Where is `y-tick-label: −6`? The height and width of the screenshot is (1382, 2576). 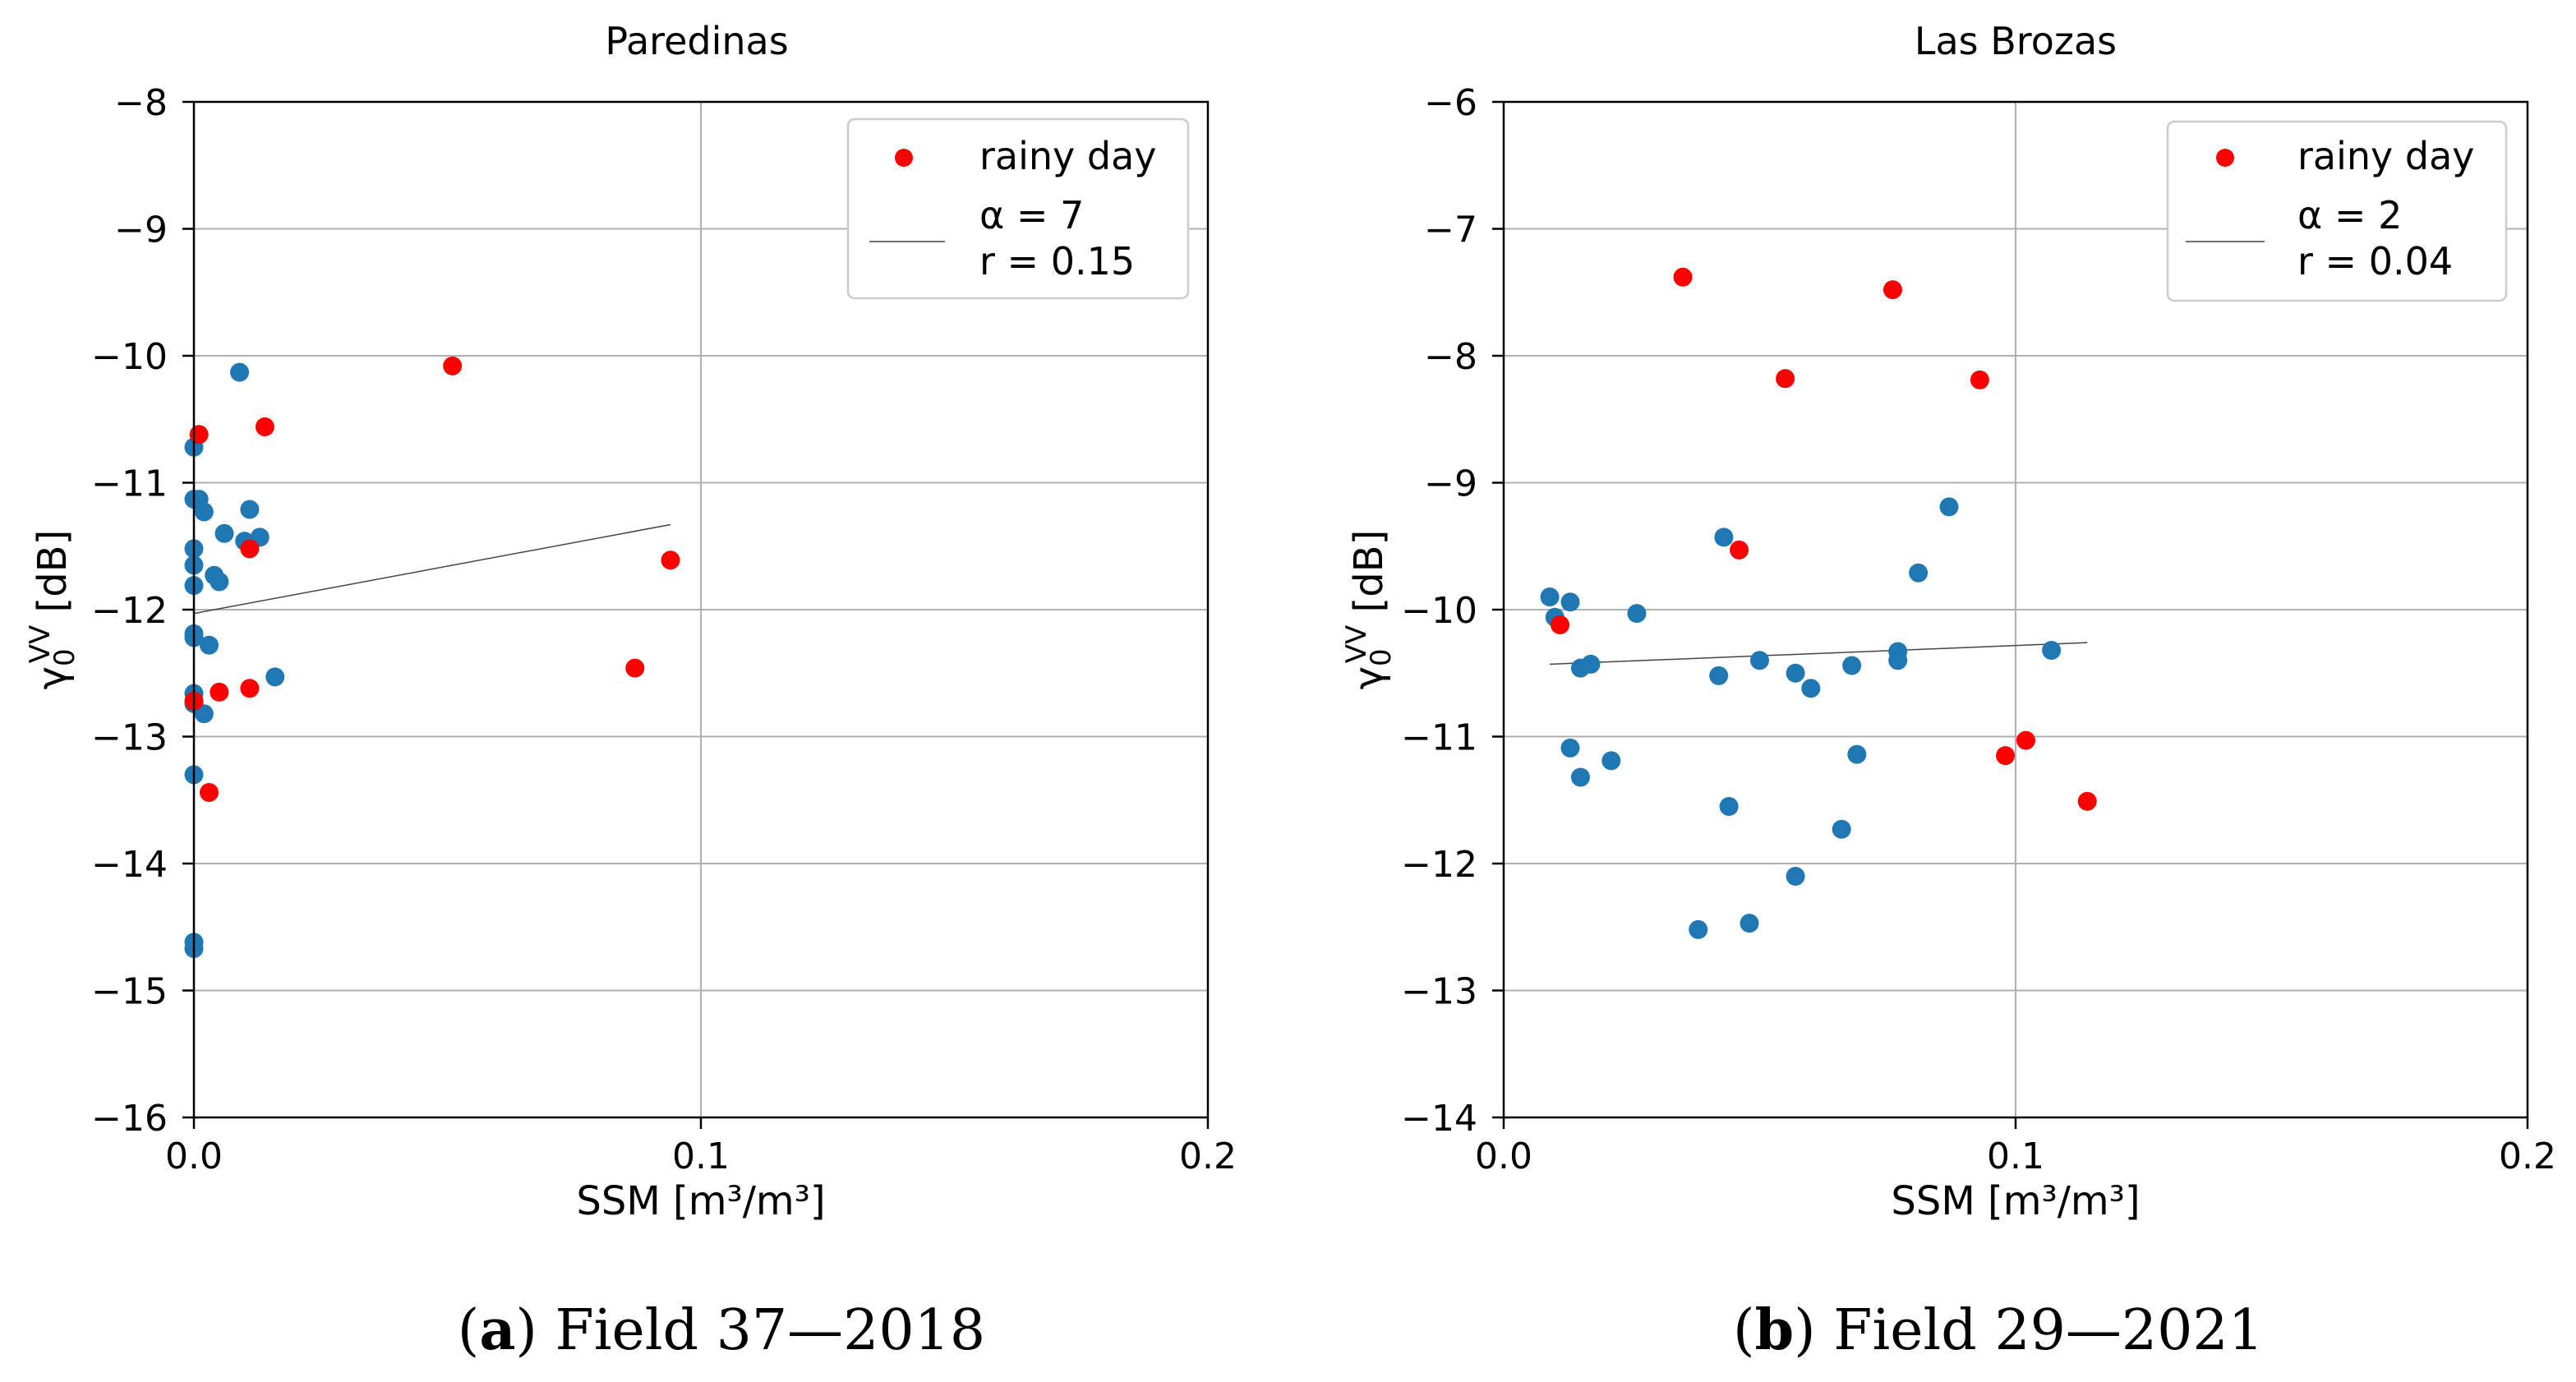
y-tick-label: −6 is located at coordinates (1450, 103).